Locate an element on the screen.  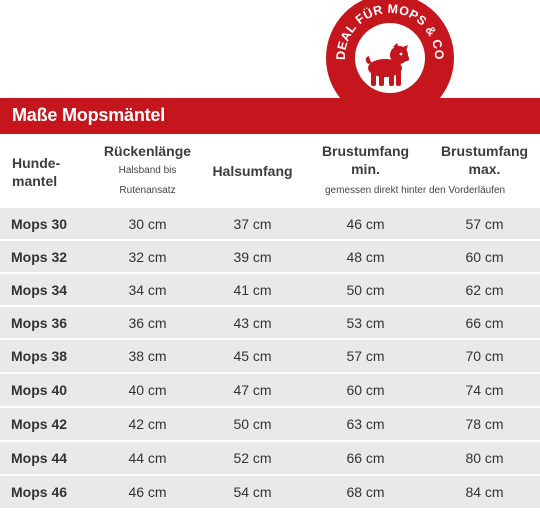
size-label: Mops 32 is located at coordinates (39, 256).